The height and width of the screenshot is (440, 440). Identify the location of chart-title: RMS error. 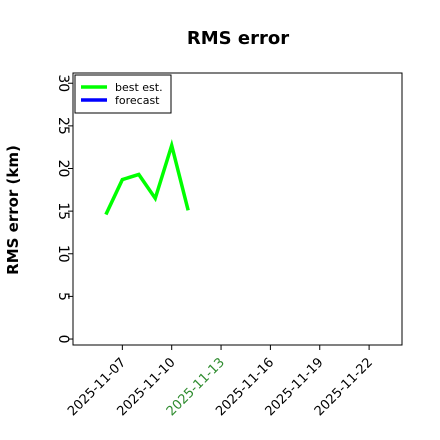
(238, 38).